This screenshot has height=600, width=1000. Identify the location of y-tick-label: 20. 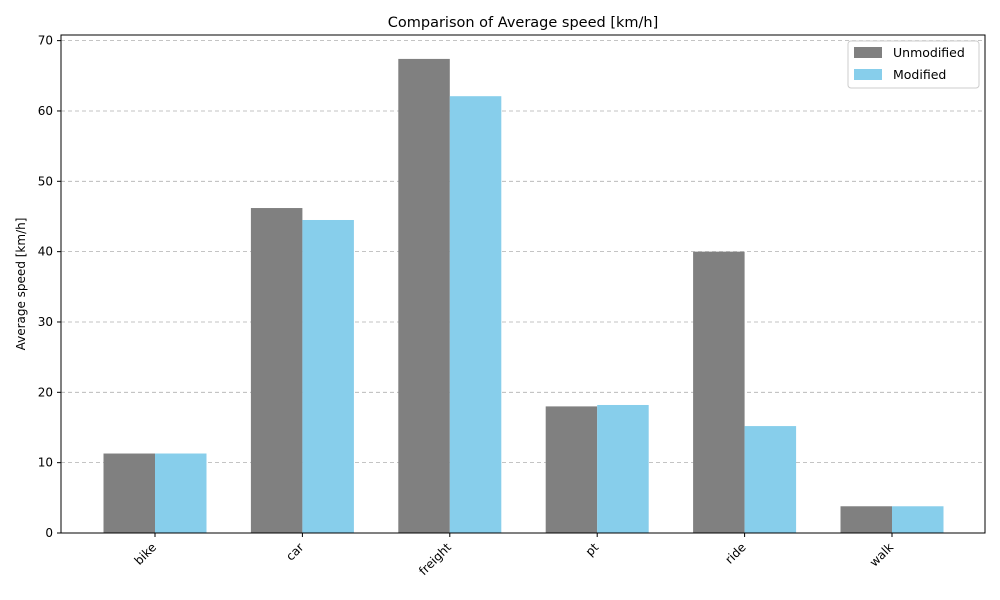
(45, 392).